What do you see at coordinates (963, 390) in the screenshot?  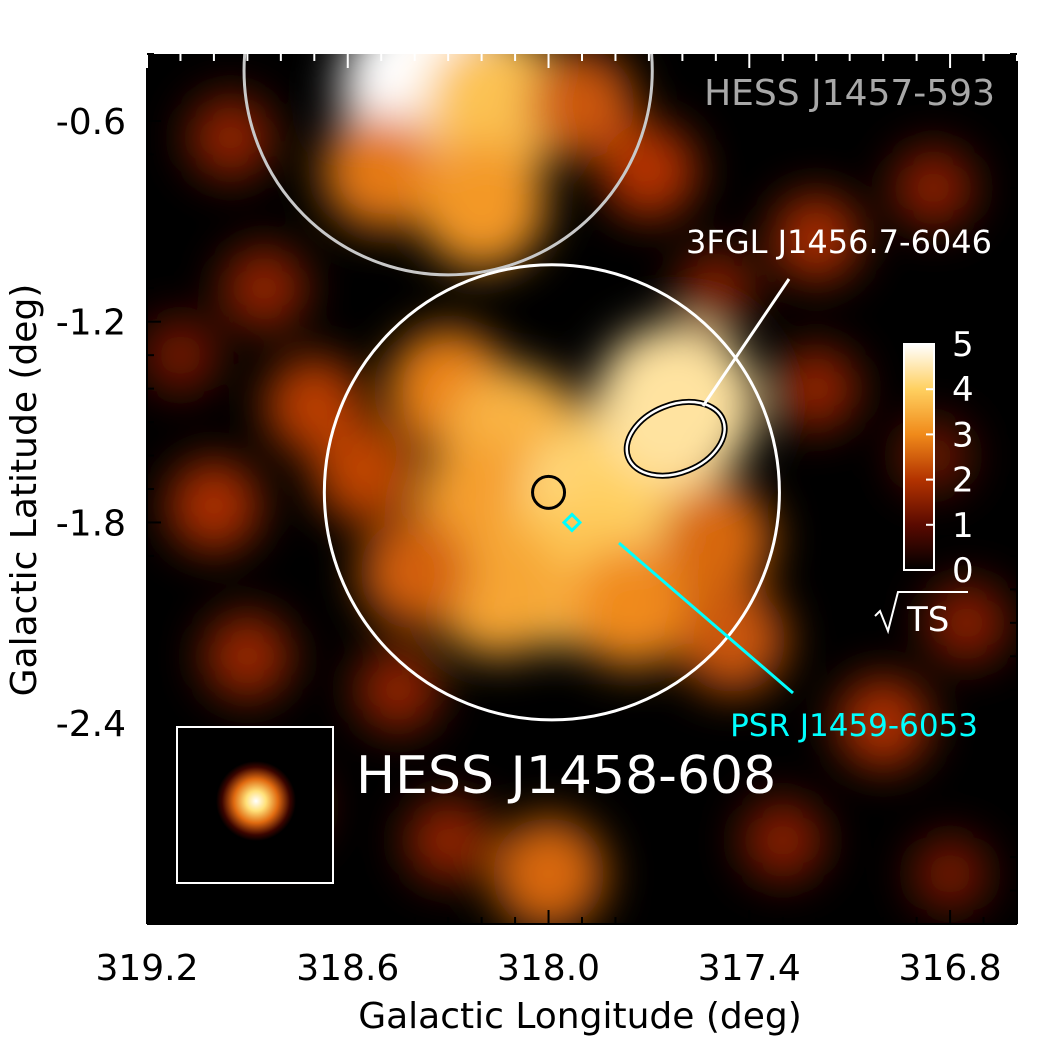 I see `colorbar-tick-label: 4` at bounding box center [963, 390].